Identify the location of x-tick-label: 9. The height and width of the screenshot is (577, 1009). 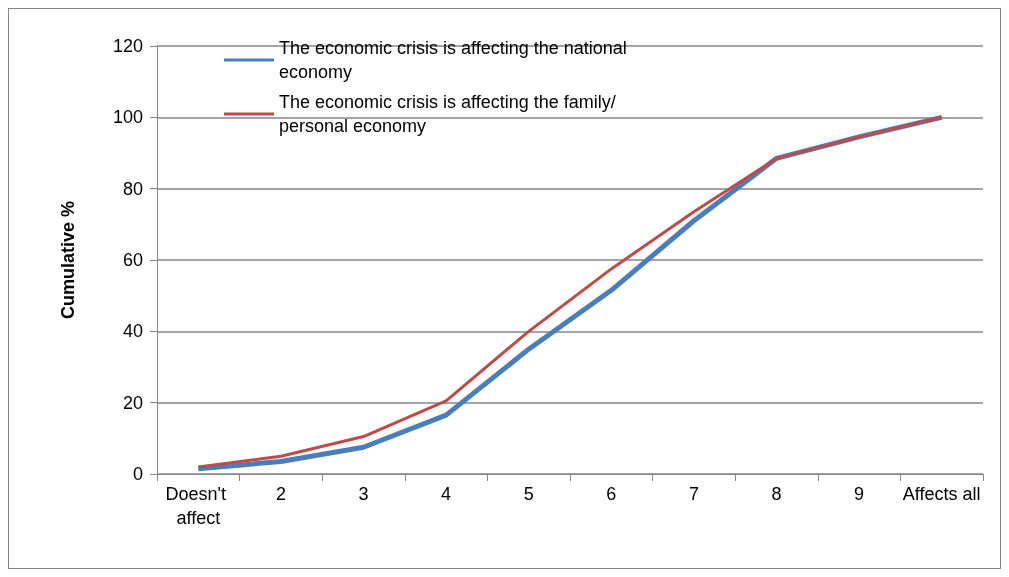
(859, 494).